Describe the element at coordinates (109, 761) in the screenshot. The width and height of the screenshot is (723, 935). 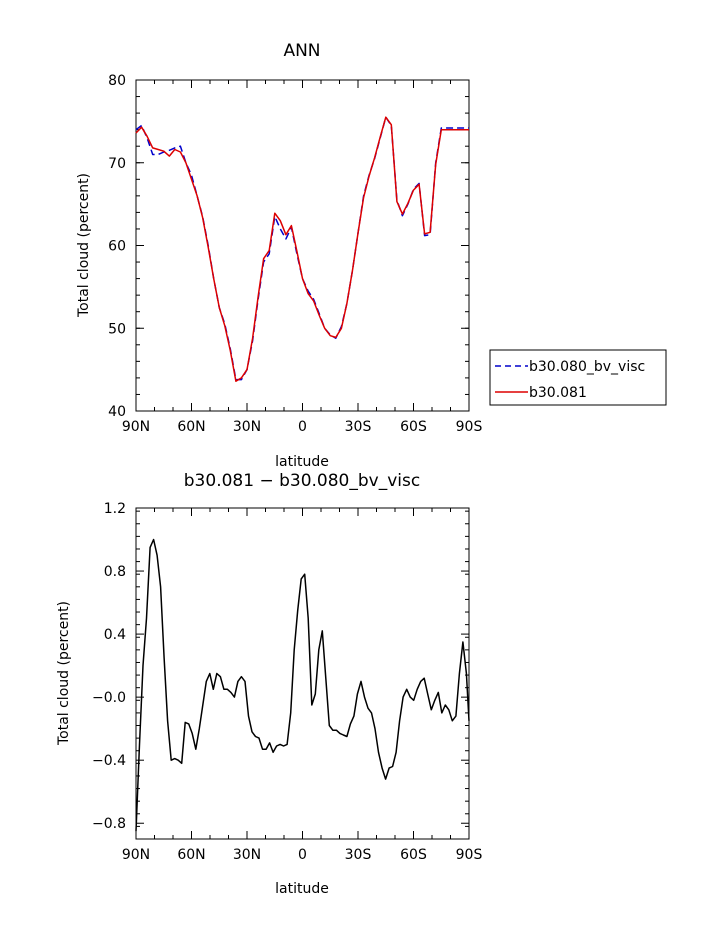
I see `bottom-y-tick-label: −0.4` at that location.